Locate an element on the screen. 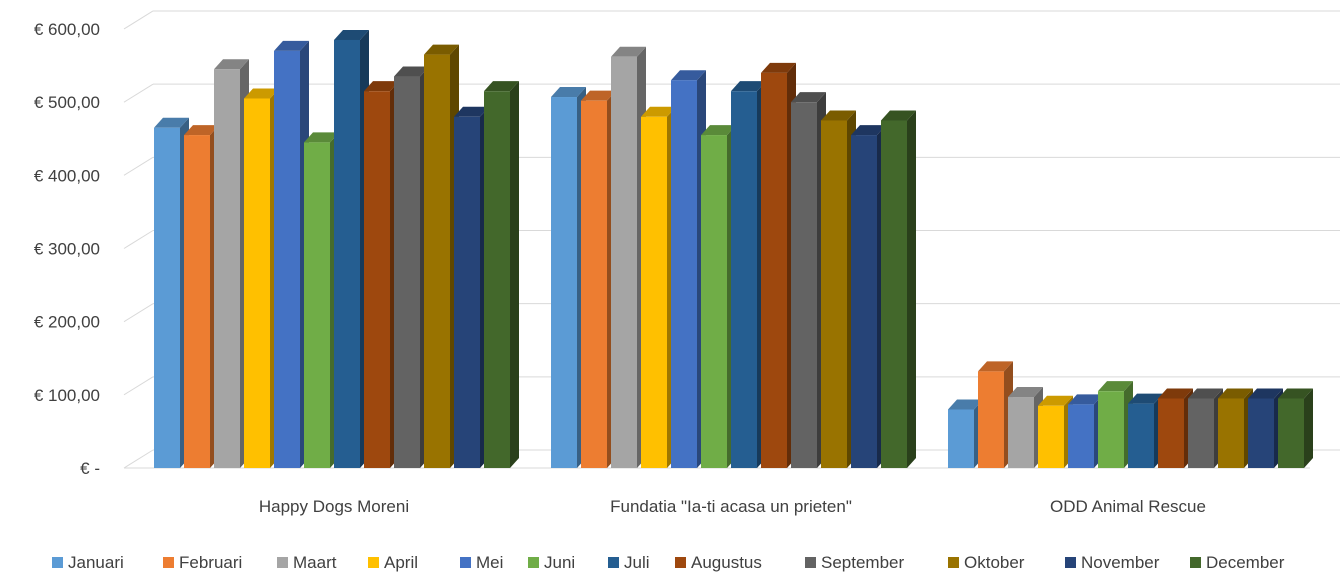 The image size is (1344, 580). legend-label: Februari is located at coordinates (210, 562).